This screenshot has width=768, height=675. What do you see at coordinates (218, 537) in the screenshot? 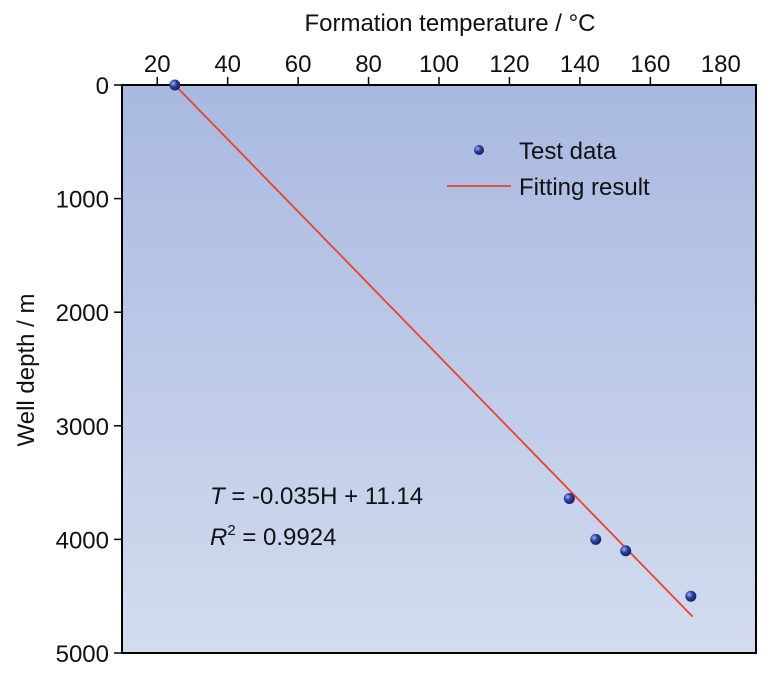
I see `r2-variable: R` at bounding box center [218, 537].